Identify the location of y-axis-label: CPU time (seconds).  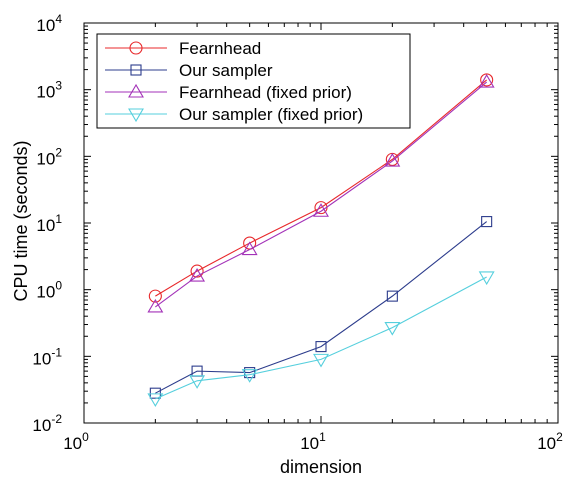
(21, 220).